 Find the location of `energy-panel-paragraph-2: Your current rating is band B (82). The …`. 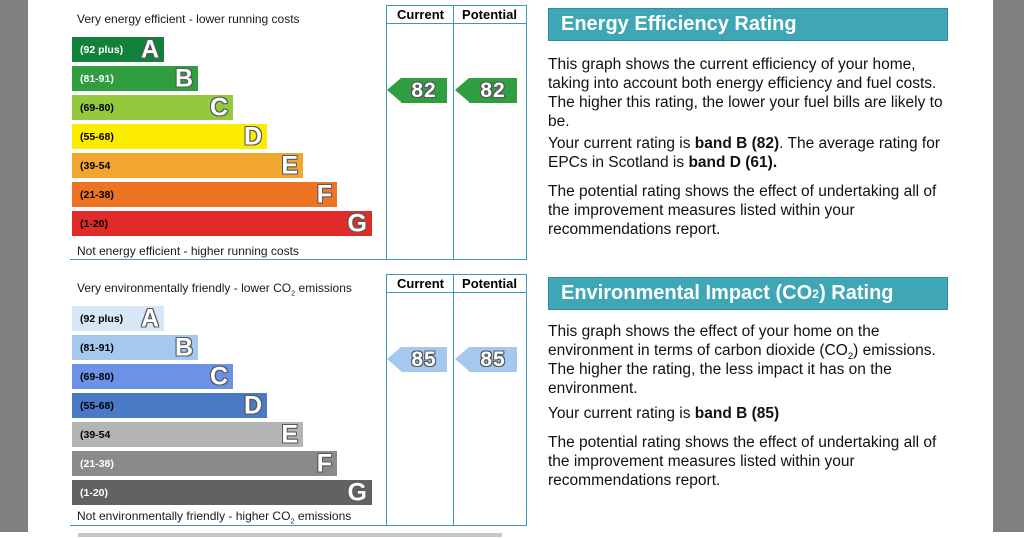

energy-panel-paragraph-2: Your current rating is band B (82). The … is located at coordinates (750, 153).